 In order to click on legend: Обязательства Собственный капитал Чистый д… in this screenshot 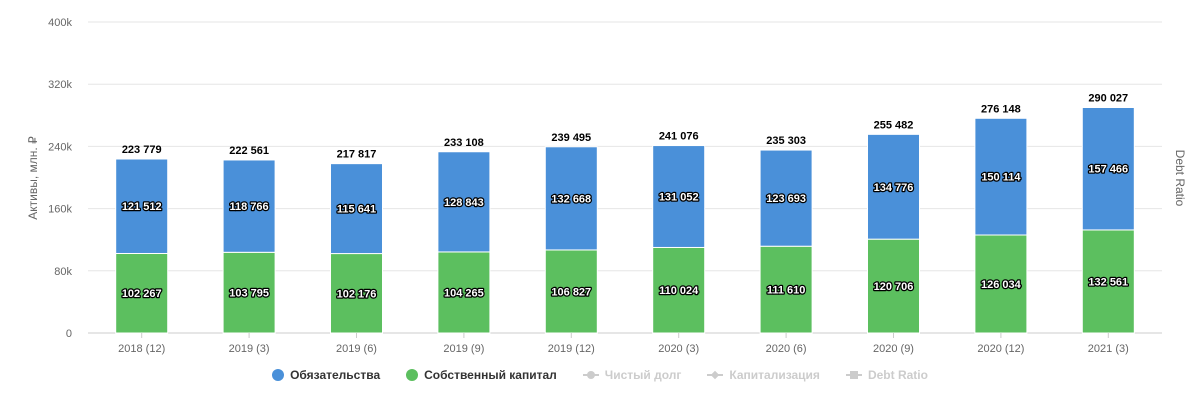, I will do `click(600, 375)`.